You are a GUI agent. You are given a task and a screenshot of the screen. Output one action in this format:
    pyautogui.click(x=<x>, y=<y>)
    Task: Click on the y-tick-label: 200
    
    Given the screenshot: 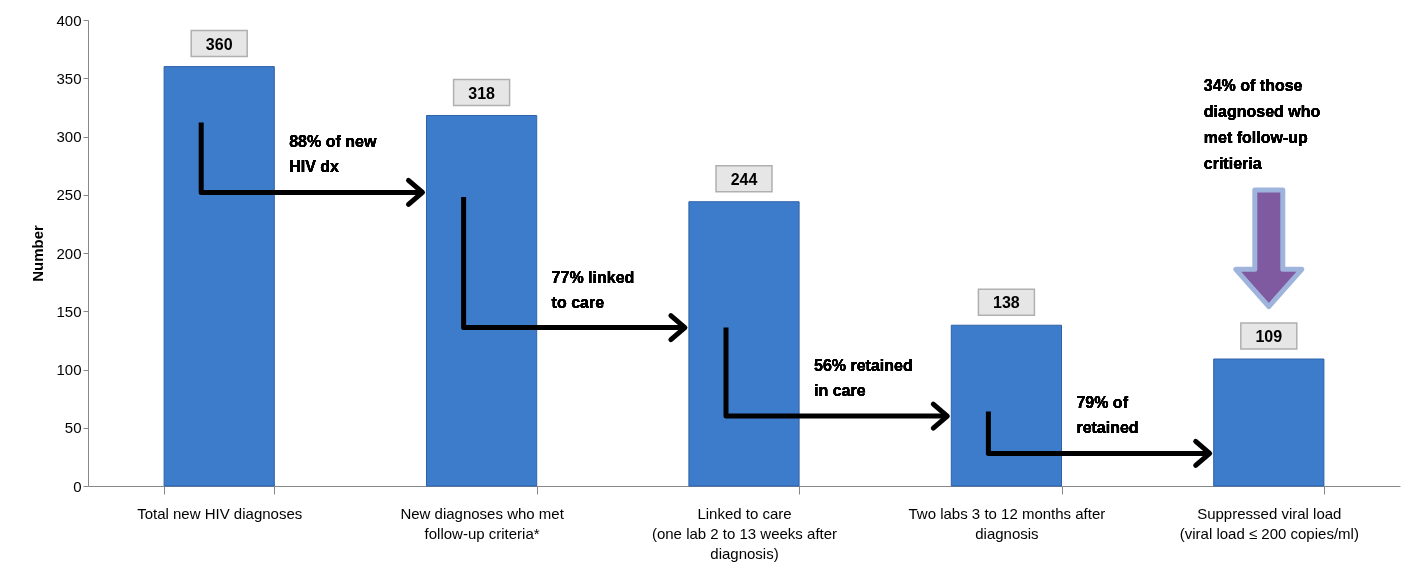 What is the action you would take?
    pyautogui.click(x=69, y=253)
    